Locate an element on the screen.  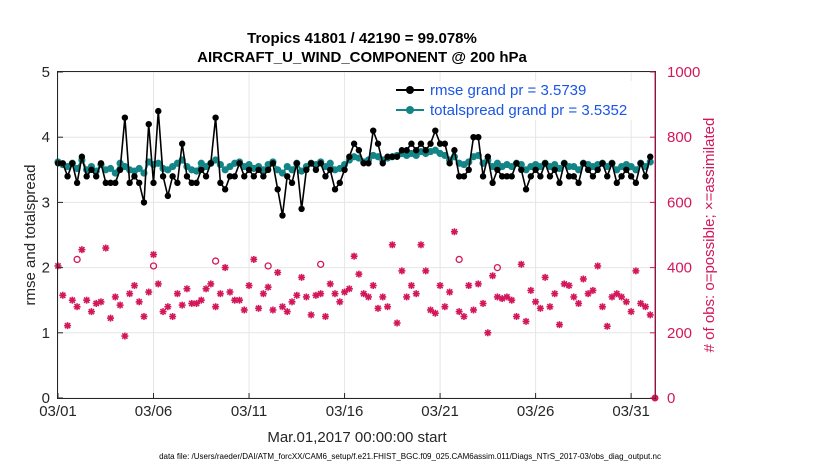
y-right-axis-ticks: 0 200 400 600 800 1000 is located at coordinates (675, 235).